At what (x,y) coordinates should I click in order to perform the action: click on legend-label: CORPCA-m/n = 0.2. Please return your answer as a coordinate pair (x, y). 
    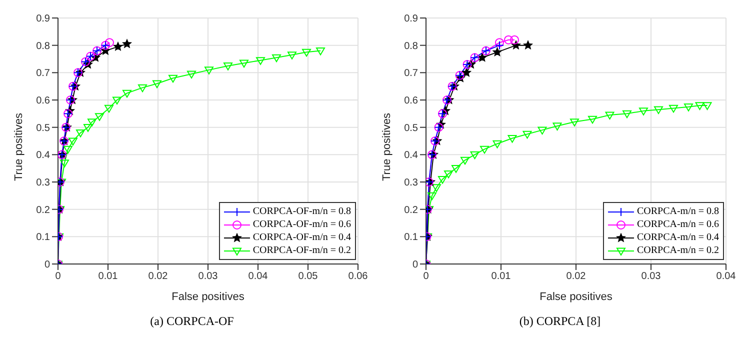
    Looking at the image, I should click on (677, 250).